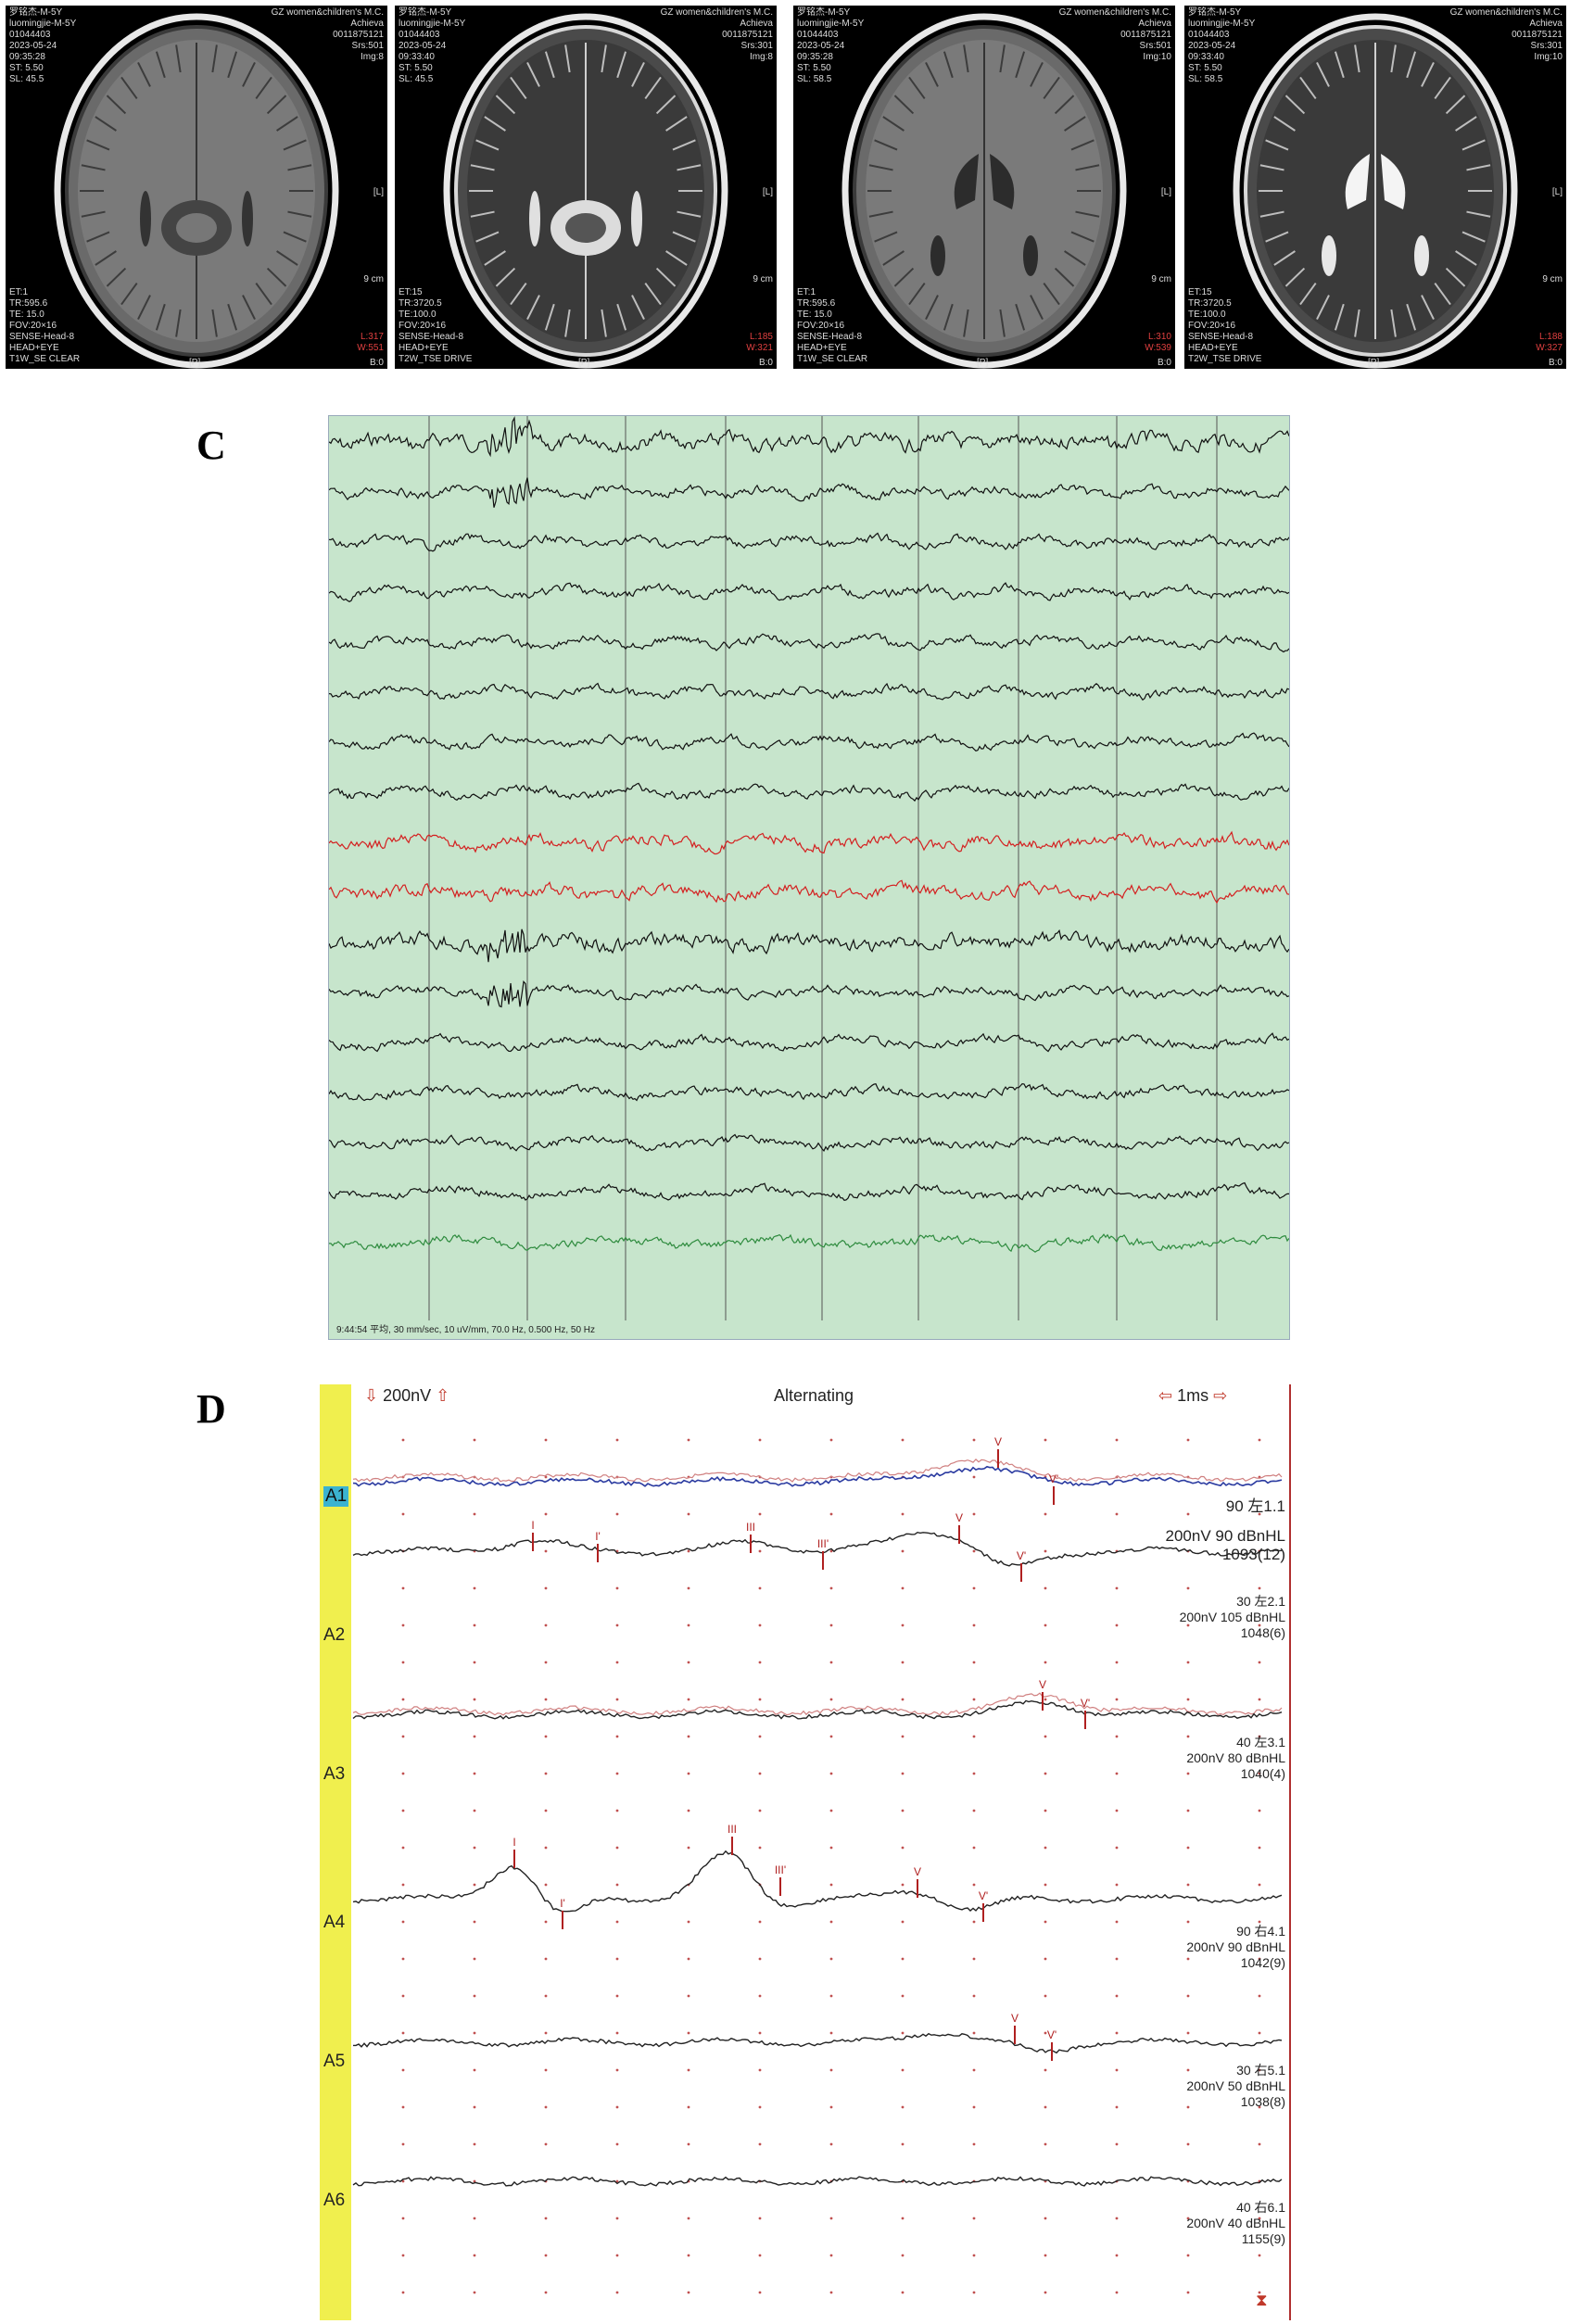 The image size is (1569, 2324). I want to click on channel-a3: A3, so click(334, 1774).